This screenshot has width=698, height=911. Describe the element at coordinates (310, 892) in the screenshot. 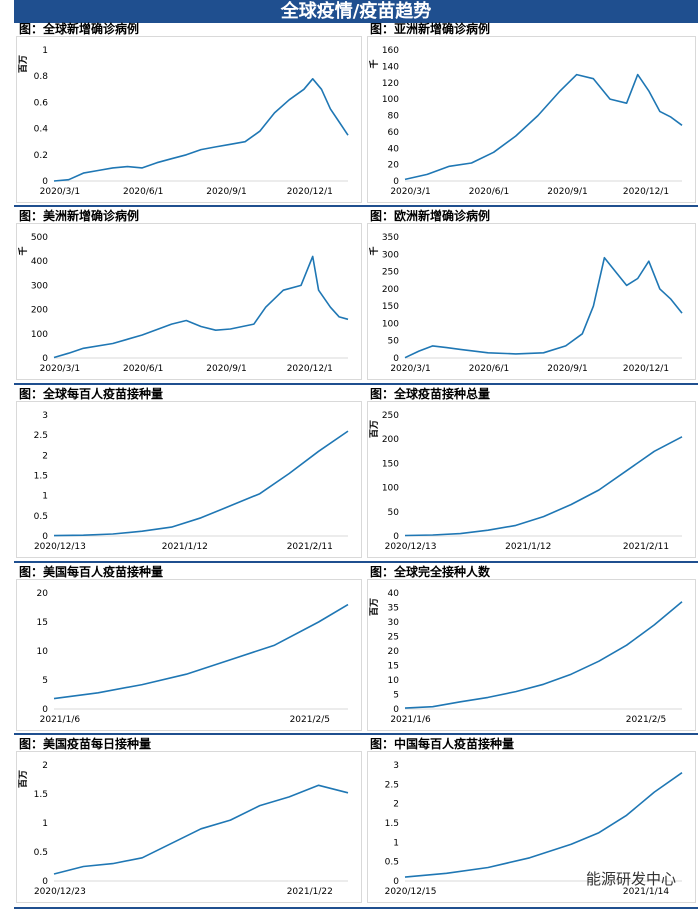

I see `x-tick-label: 2021/1/22` at that location.